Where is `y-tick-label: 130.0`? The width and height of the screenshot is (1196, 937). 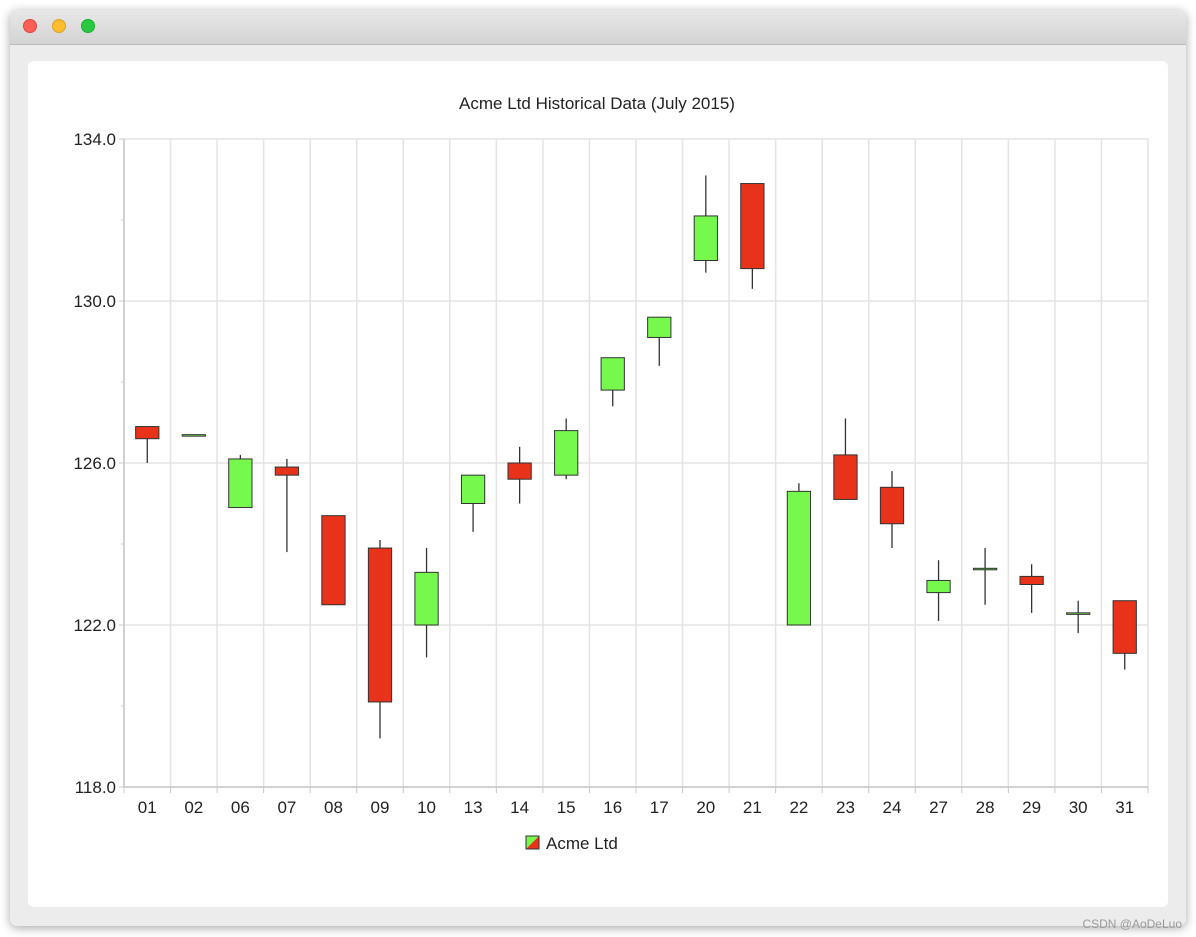 y-tick-label: 130.0 is located at coordinates (94, 301).